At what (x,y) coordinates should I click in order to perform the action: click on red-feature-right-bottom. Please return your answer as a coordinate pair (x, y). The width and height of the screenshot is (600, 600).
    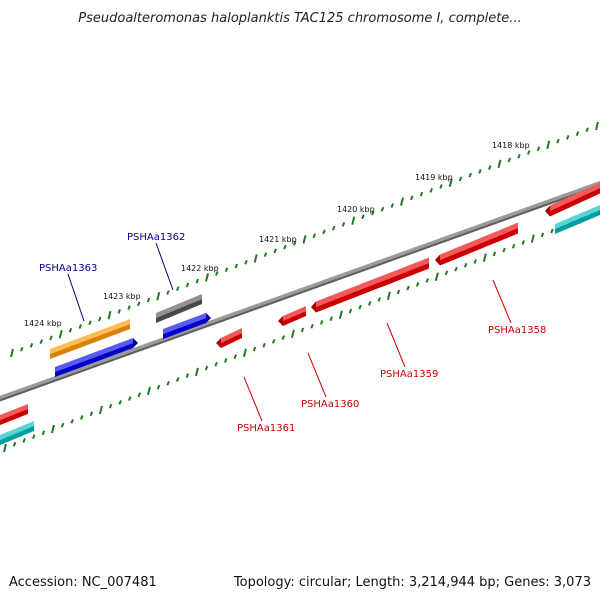
    Looking at the image, I should click on (575, 202).